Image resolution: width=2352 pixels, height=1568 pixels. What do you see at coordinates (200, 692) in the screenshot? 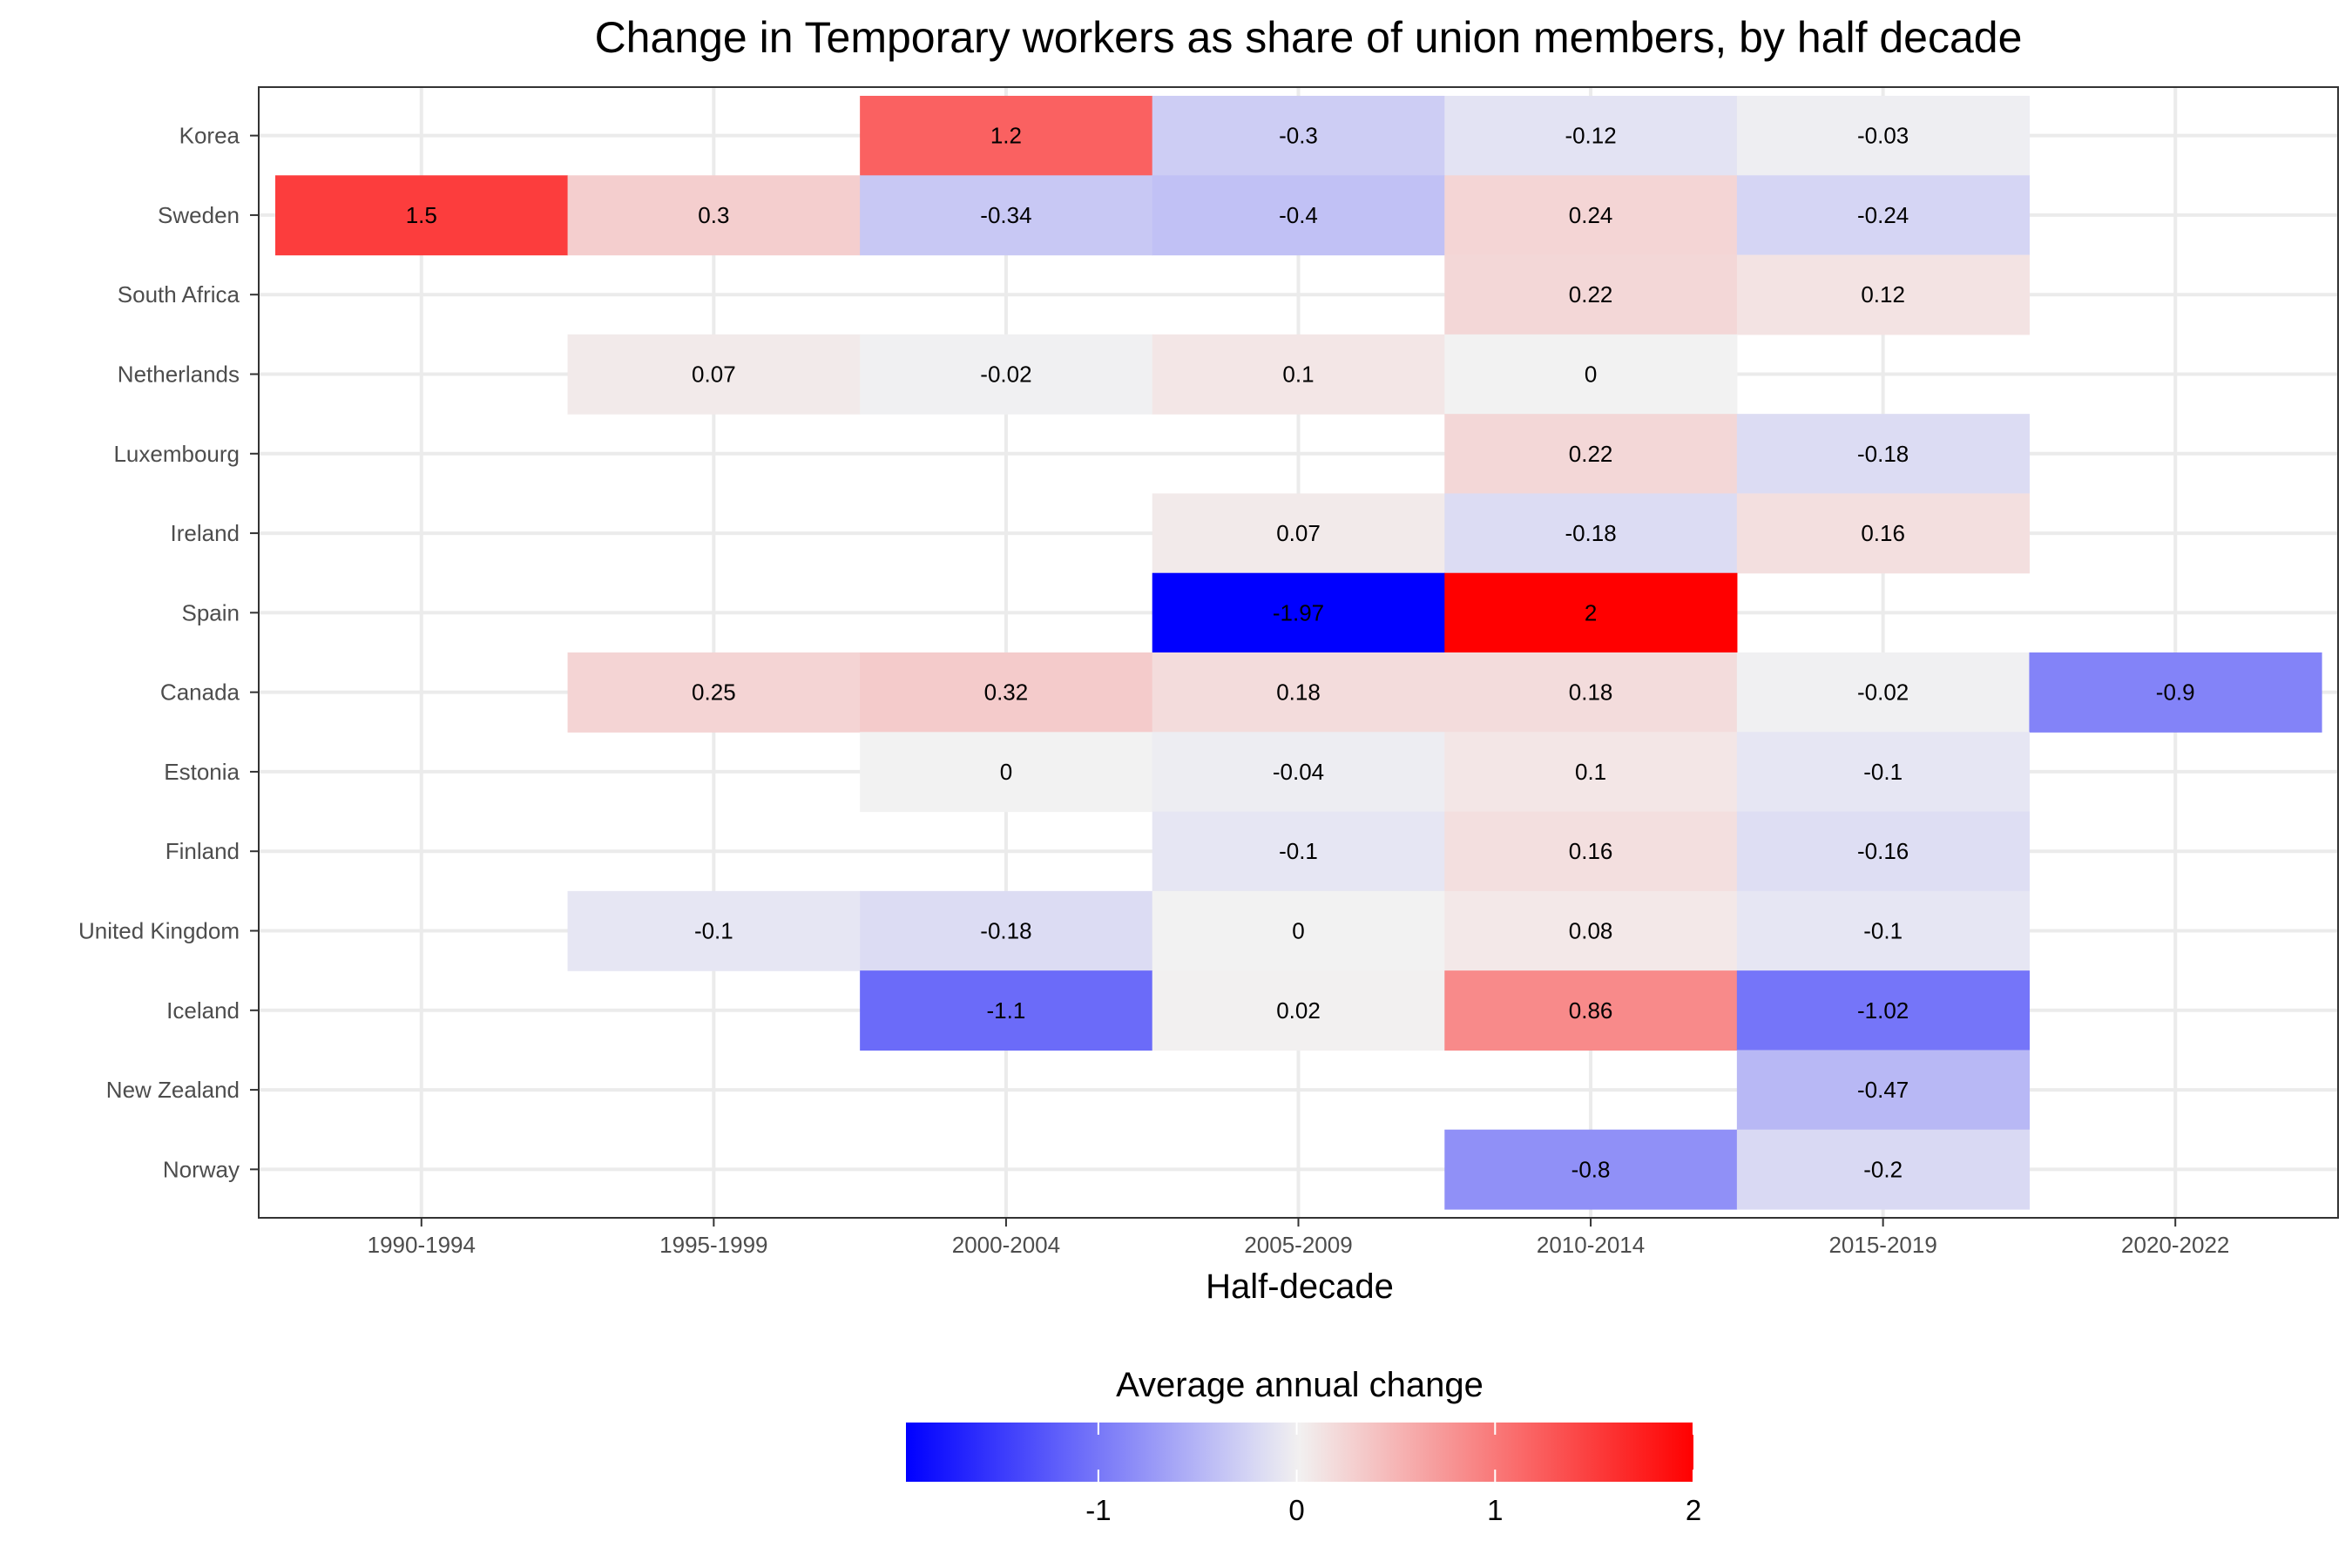
I see `y-tick-label: Canada` at bounding box center [200, 692].